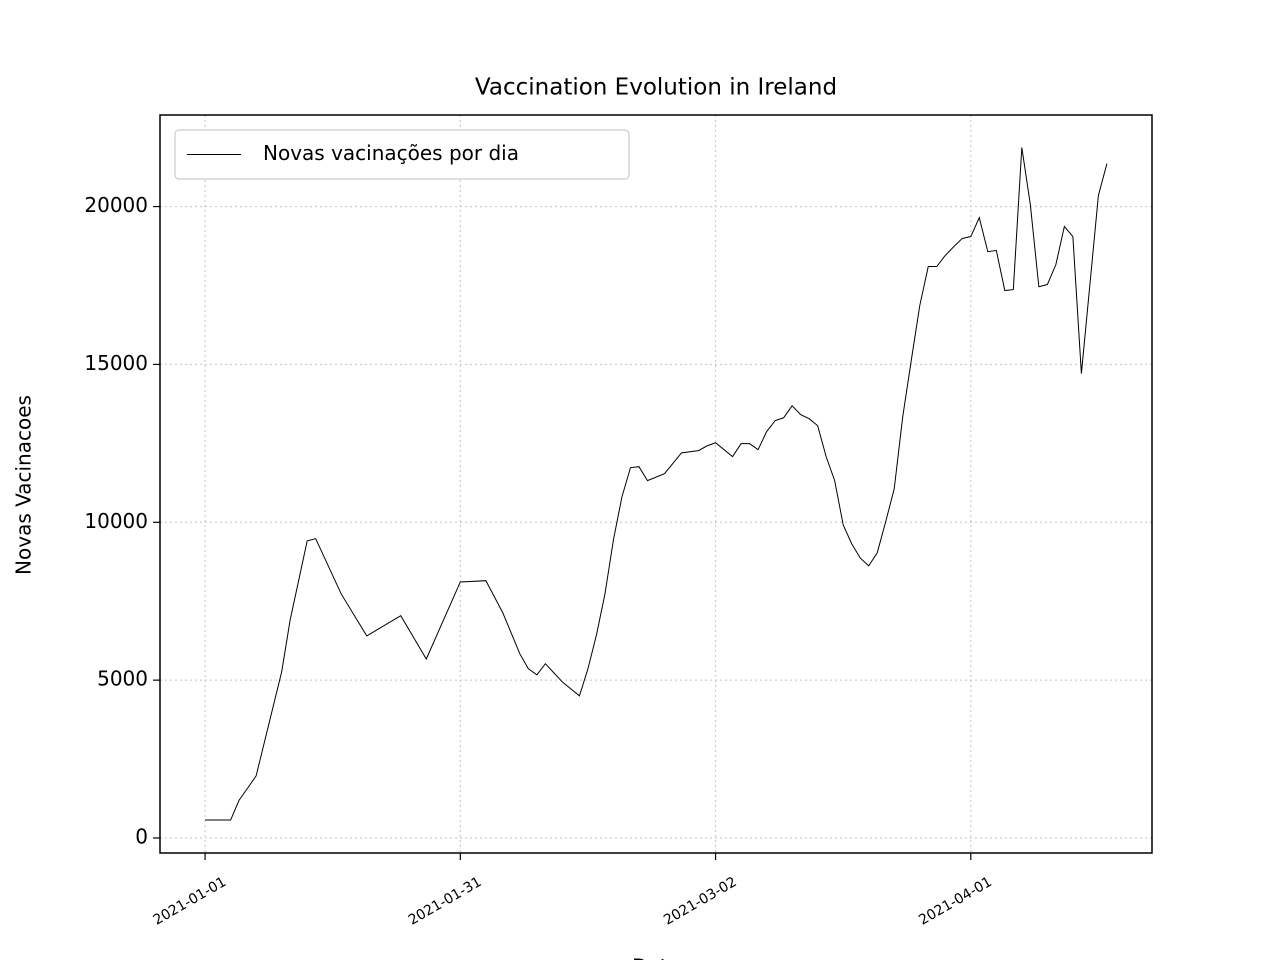 The height and width of the screenshot is (960, 1280). What do you see at coordinates (141, 837) in the screenshot?
I see `y-tick-label: 0` at bounding box center [141, 837].